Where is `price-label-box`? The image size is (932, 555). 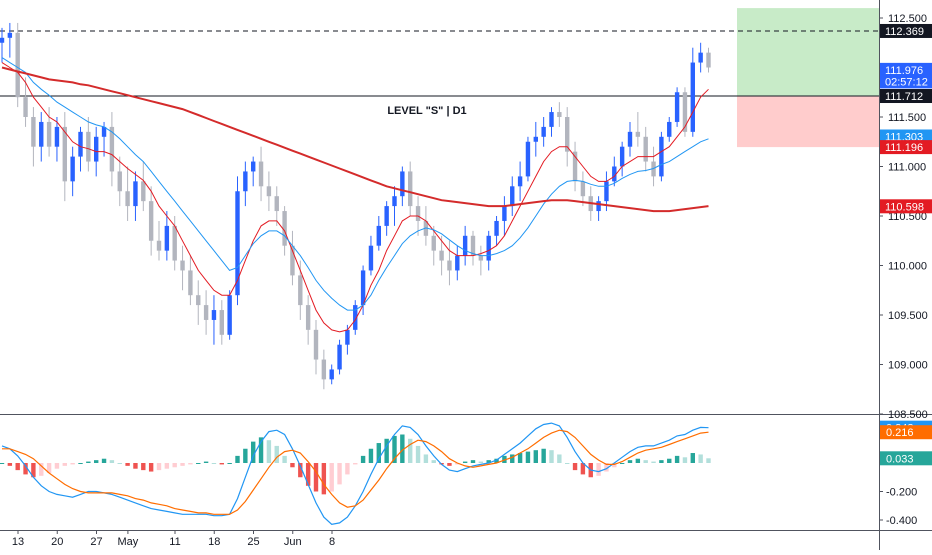
price-label-box is located at coordinates (906, 136).